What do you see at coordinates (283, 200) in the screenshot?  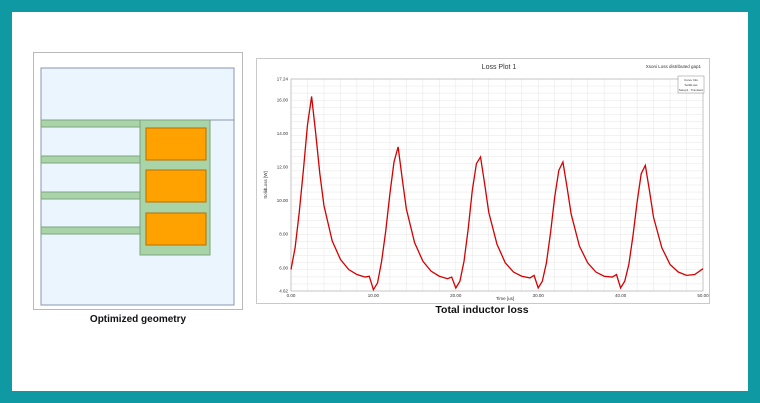 I see `y-tick-label: 10.00` at bounding box center [283, 200].